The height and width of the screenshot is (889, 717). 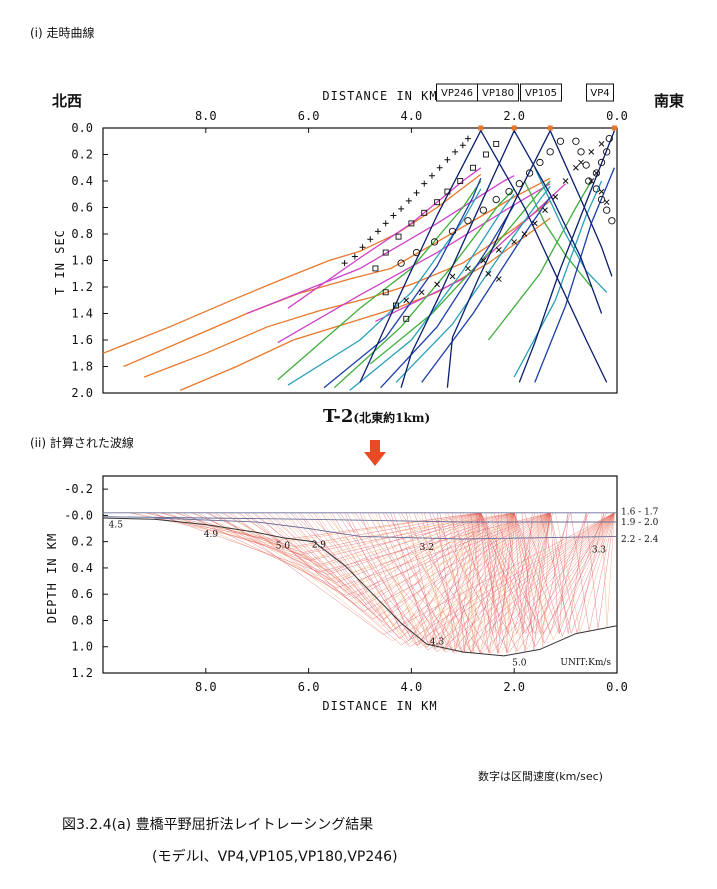 I want to click on computed-curve-teal, so click(x=558, y=279).